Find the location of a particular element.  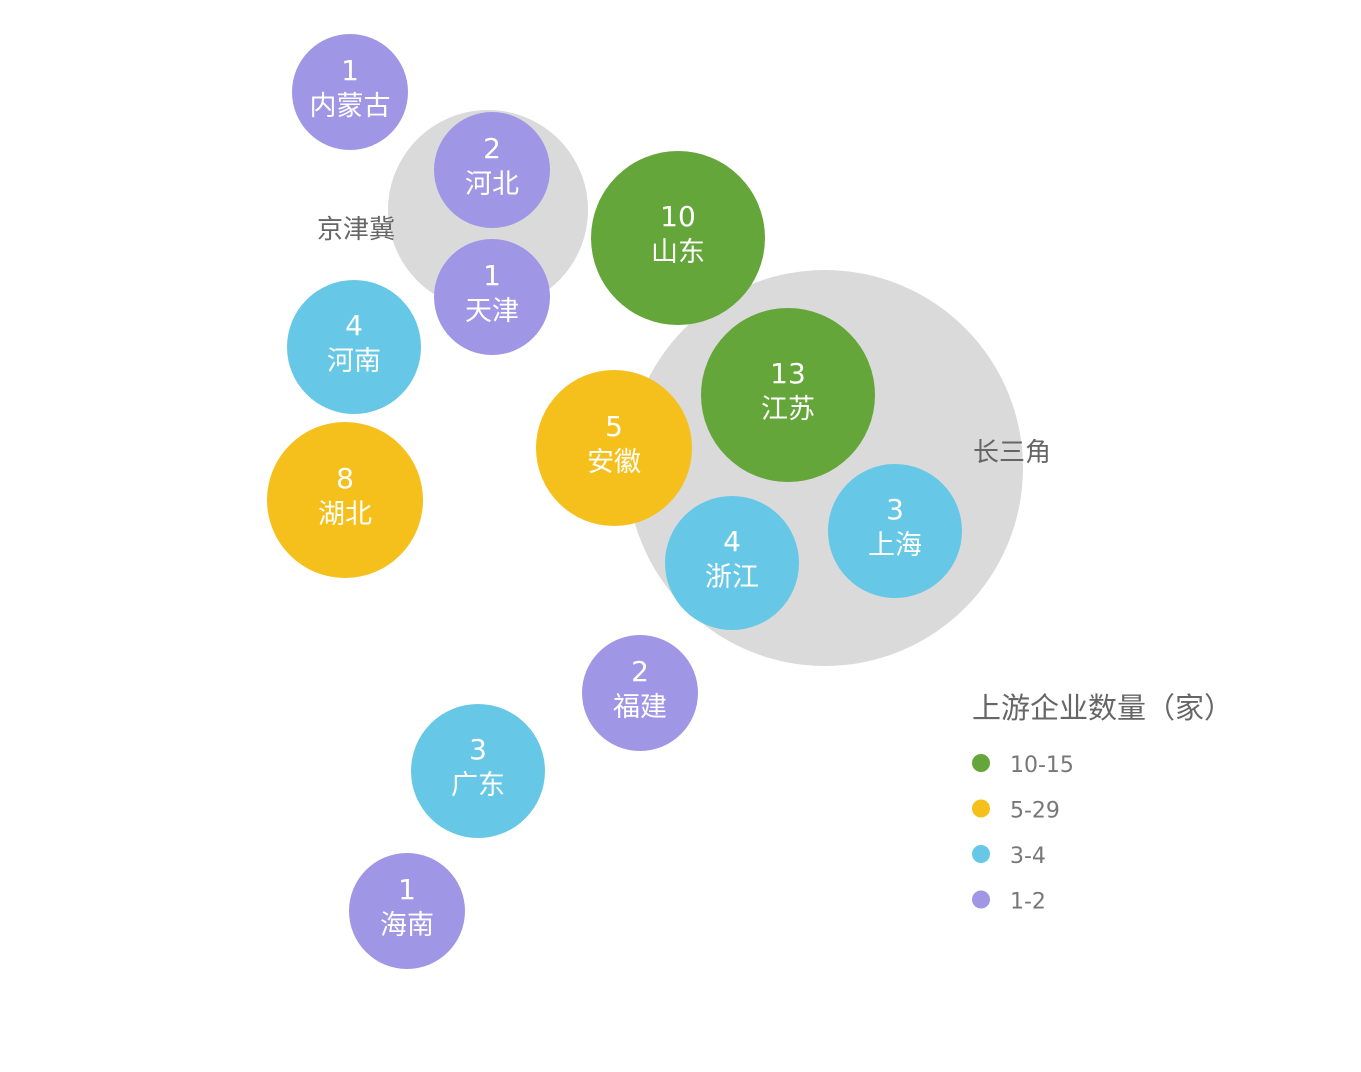

legend: 上游企业数量（家） 10-15 5-29 3-4 1-2 is located at coordinates (1102, 803).